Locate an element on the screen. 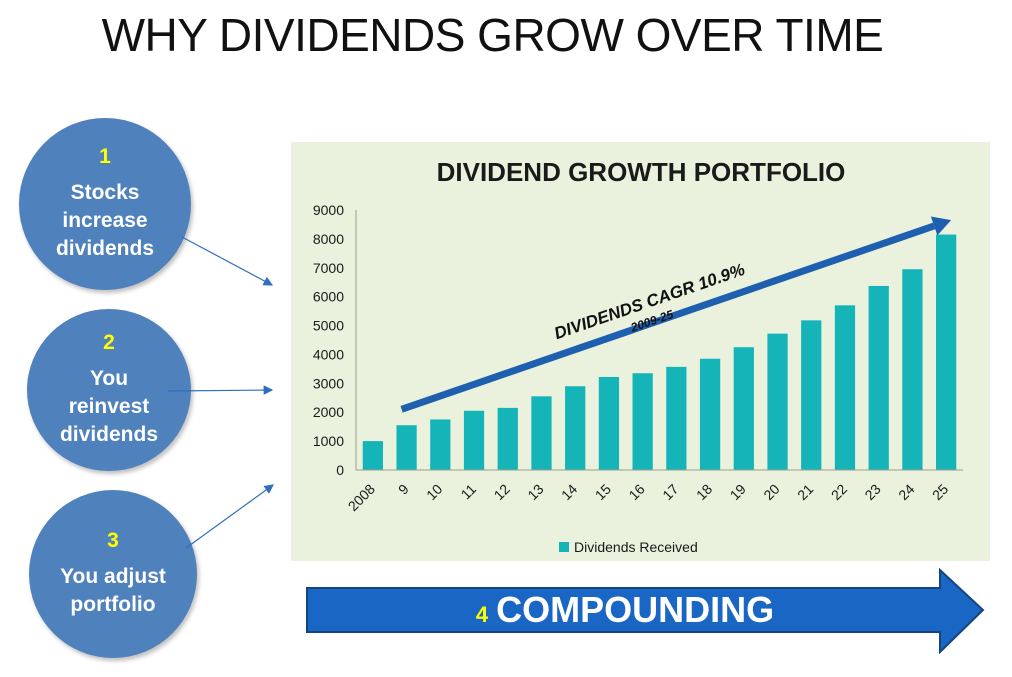  x-tick-label: 2008 is located at coordinates (361, 497).